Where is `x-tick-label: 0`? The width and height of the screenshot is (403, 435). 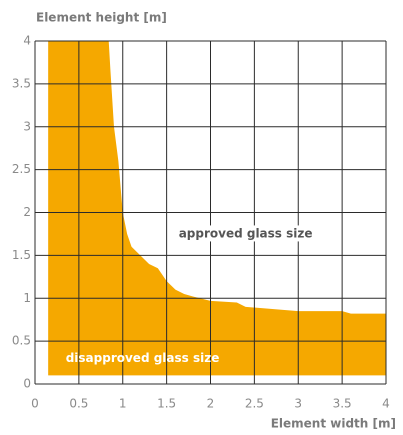 x-tick-label: 0 is located at coordinates (35, 404).